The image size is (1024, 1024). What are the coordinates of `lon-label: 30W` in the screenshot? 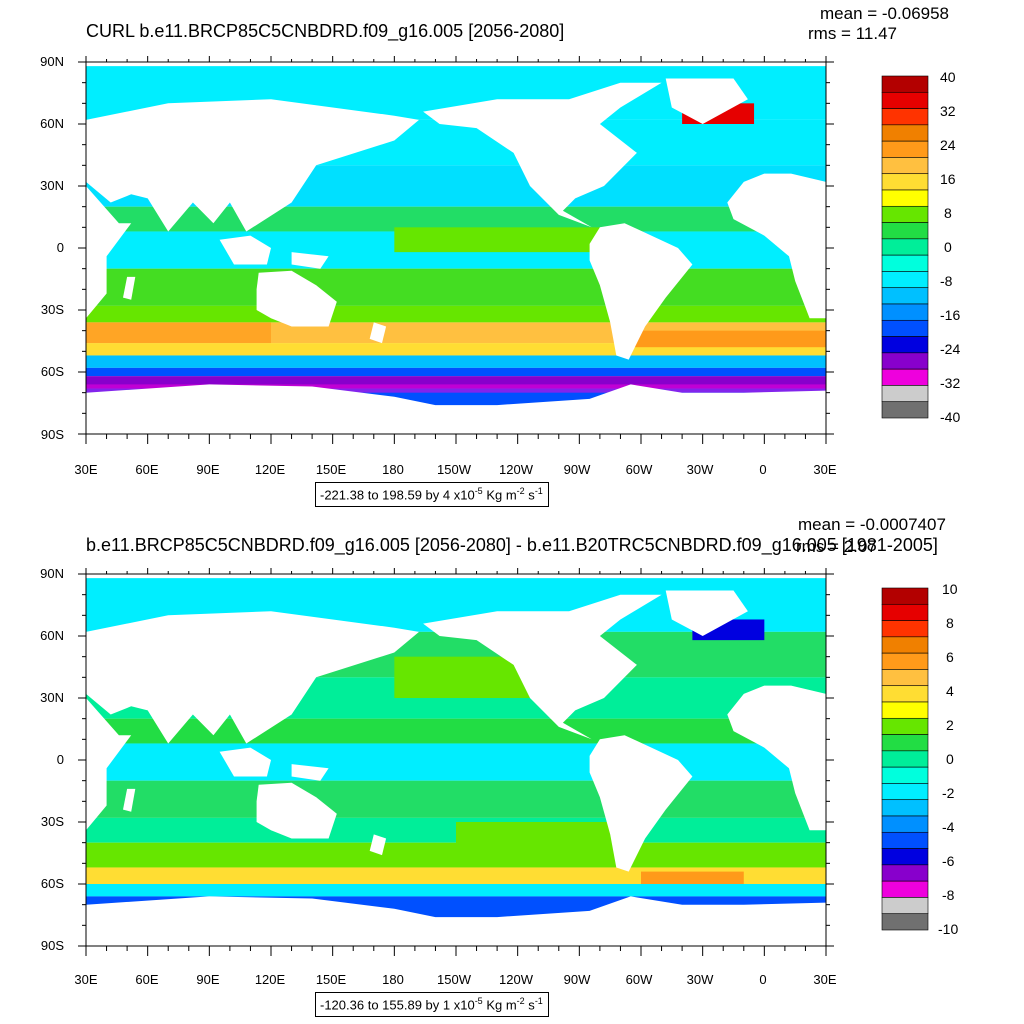 It's located at (700, 469).